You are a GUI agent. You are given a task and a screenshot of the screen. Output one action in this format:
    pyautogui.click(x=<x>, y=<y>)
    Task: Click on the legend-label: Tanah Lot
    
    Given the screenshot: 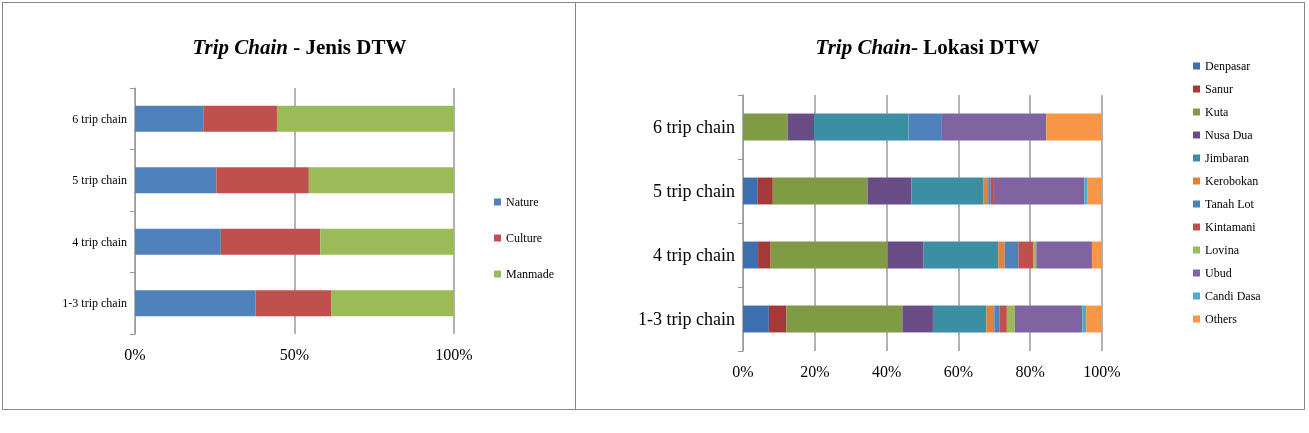 What is the action you would take?
    pyautogui.click(x=1230, y=204)
    